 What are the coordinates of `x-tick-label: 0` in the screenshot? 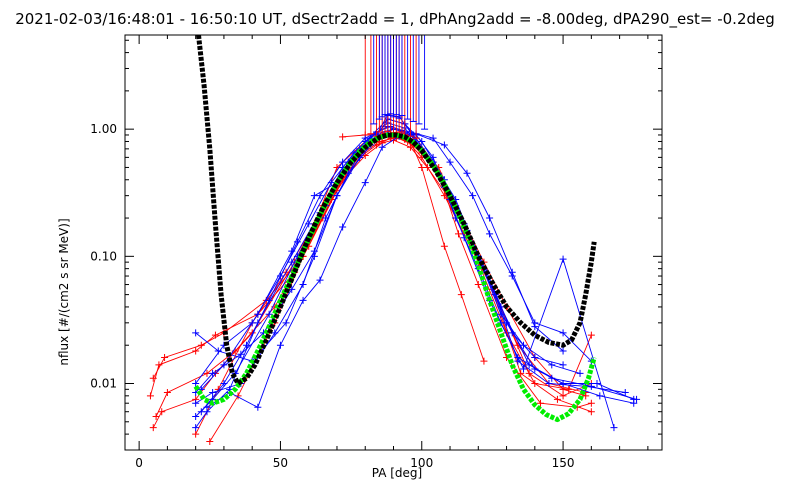 It's located at (139, 463).